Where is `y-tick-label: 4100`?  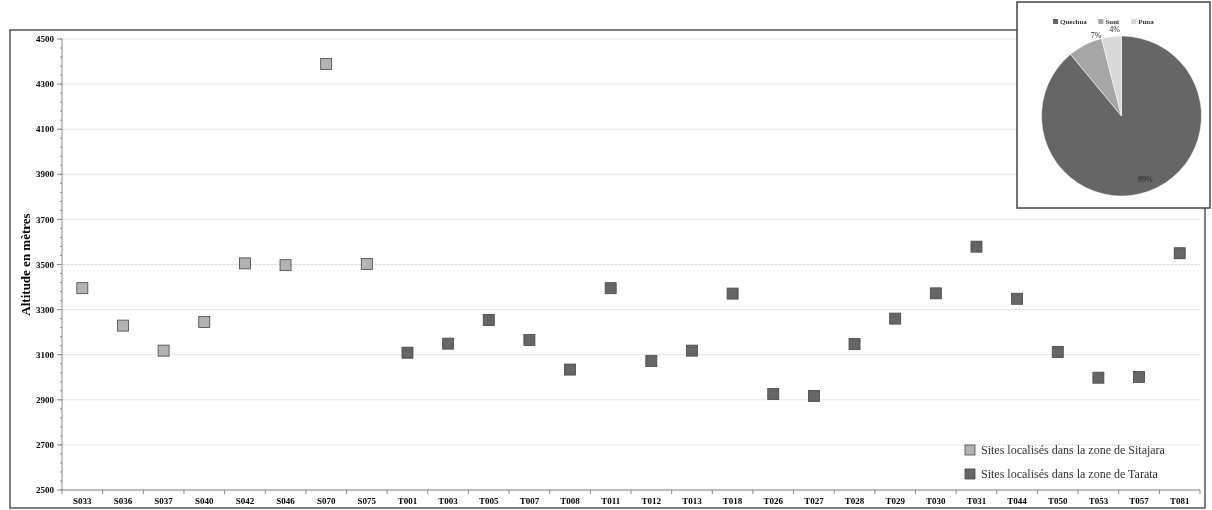
y-tick-label: 4100 is located at coordinates (45, 129).